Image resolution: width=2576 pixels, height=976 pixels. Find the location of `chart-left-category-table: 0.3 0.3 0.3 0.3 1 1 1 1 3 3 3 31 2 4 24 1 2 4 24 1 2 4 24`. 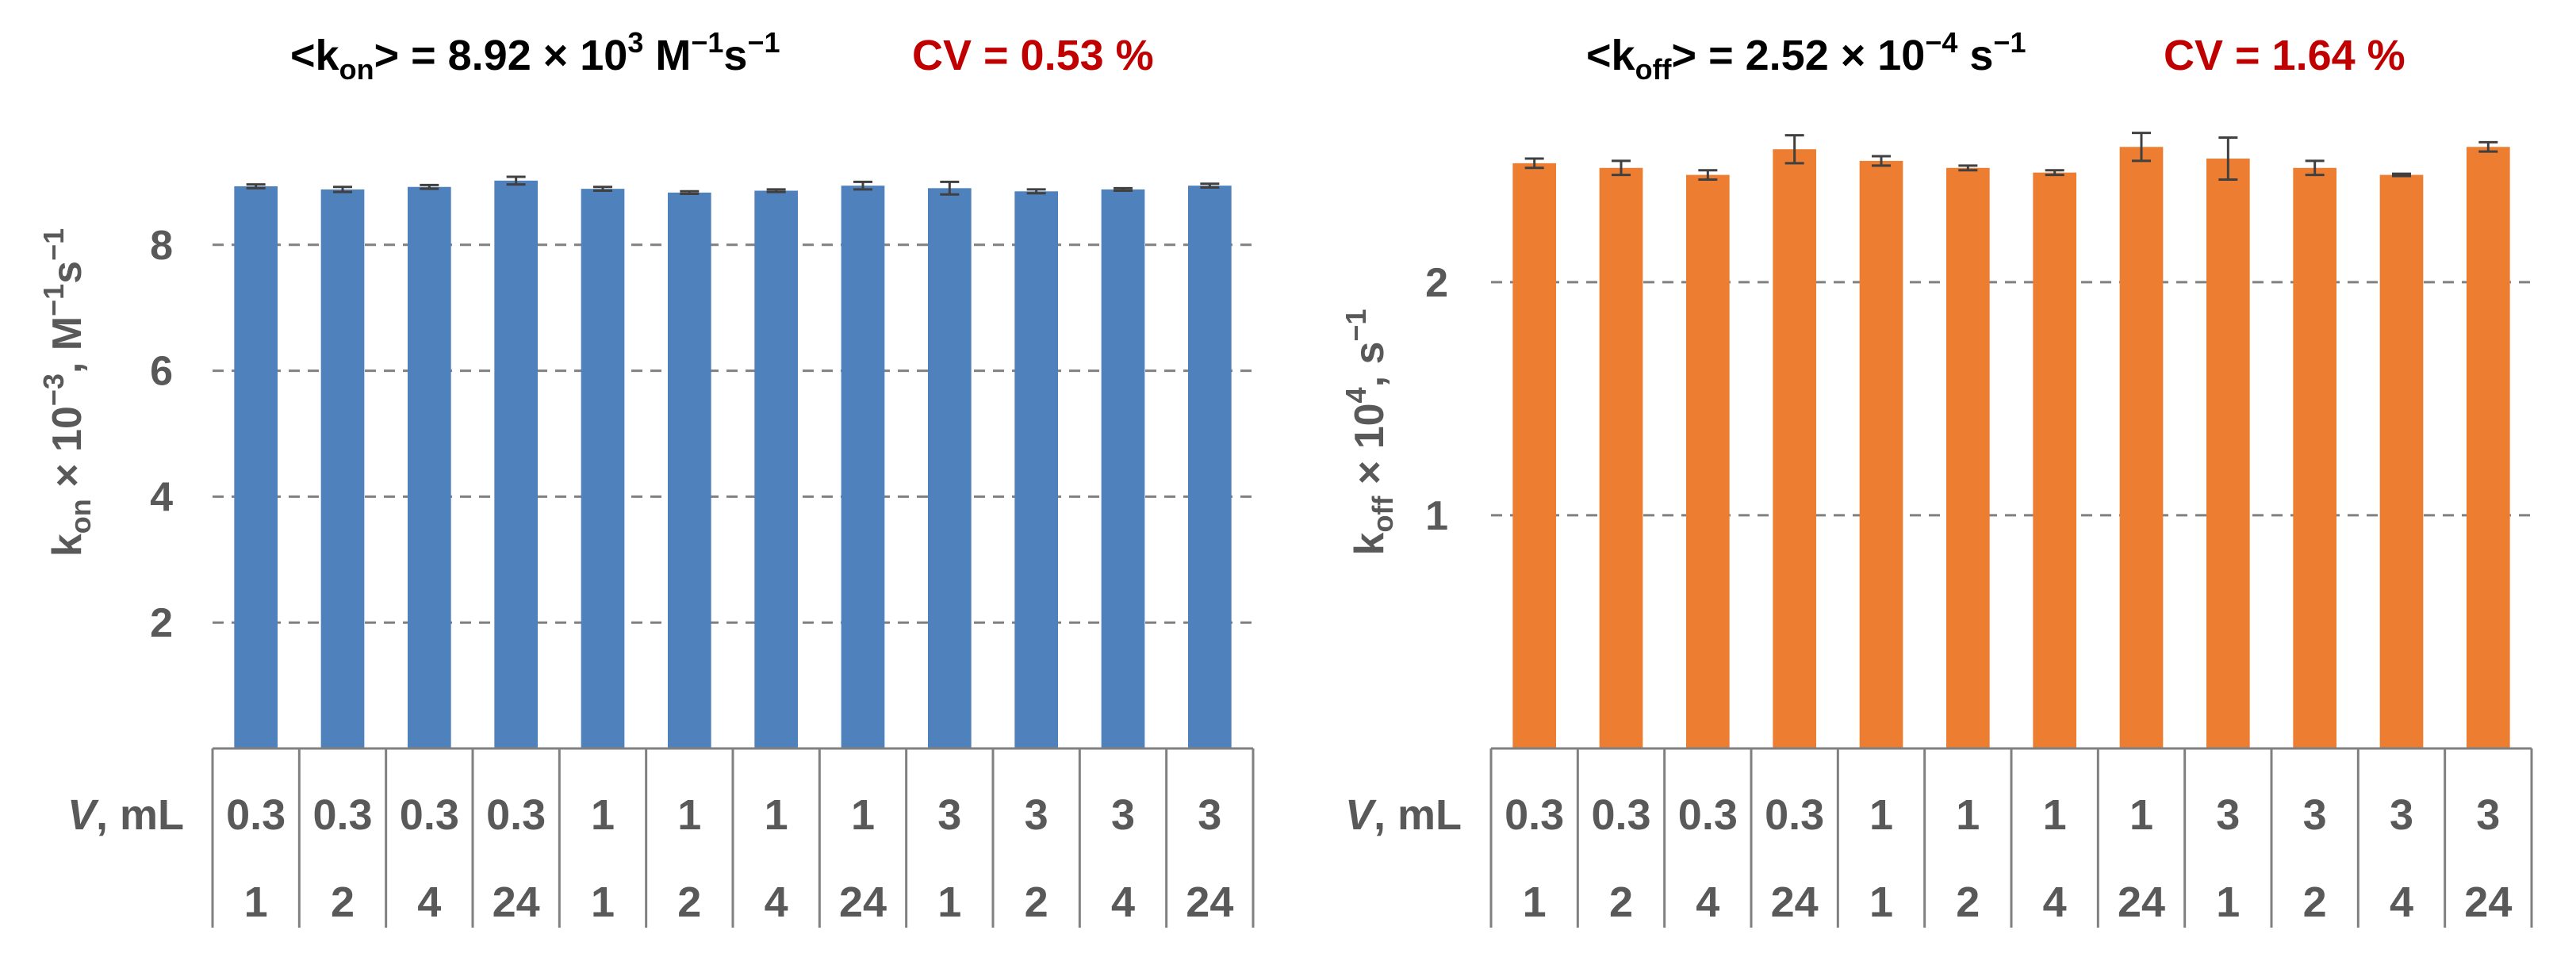

chart-left-category-table: 0.3 0.3 0.3 0.3 1 1 1 1 3 3 3 31 2 4 24 1 2 4 24 1 2 4 24 is located at coordinates (733, 837).